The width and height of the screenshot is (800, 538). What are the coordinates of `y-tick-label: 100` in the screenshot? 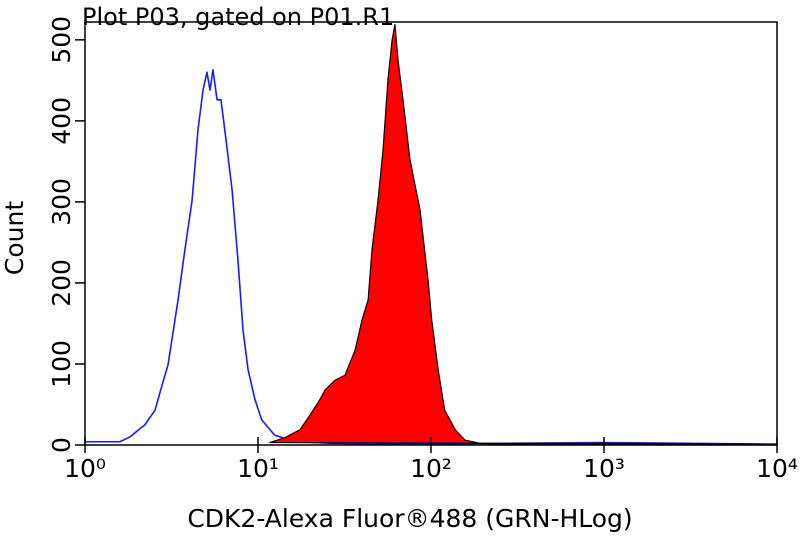 It's located at (61, 364).